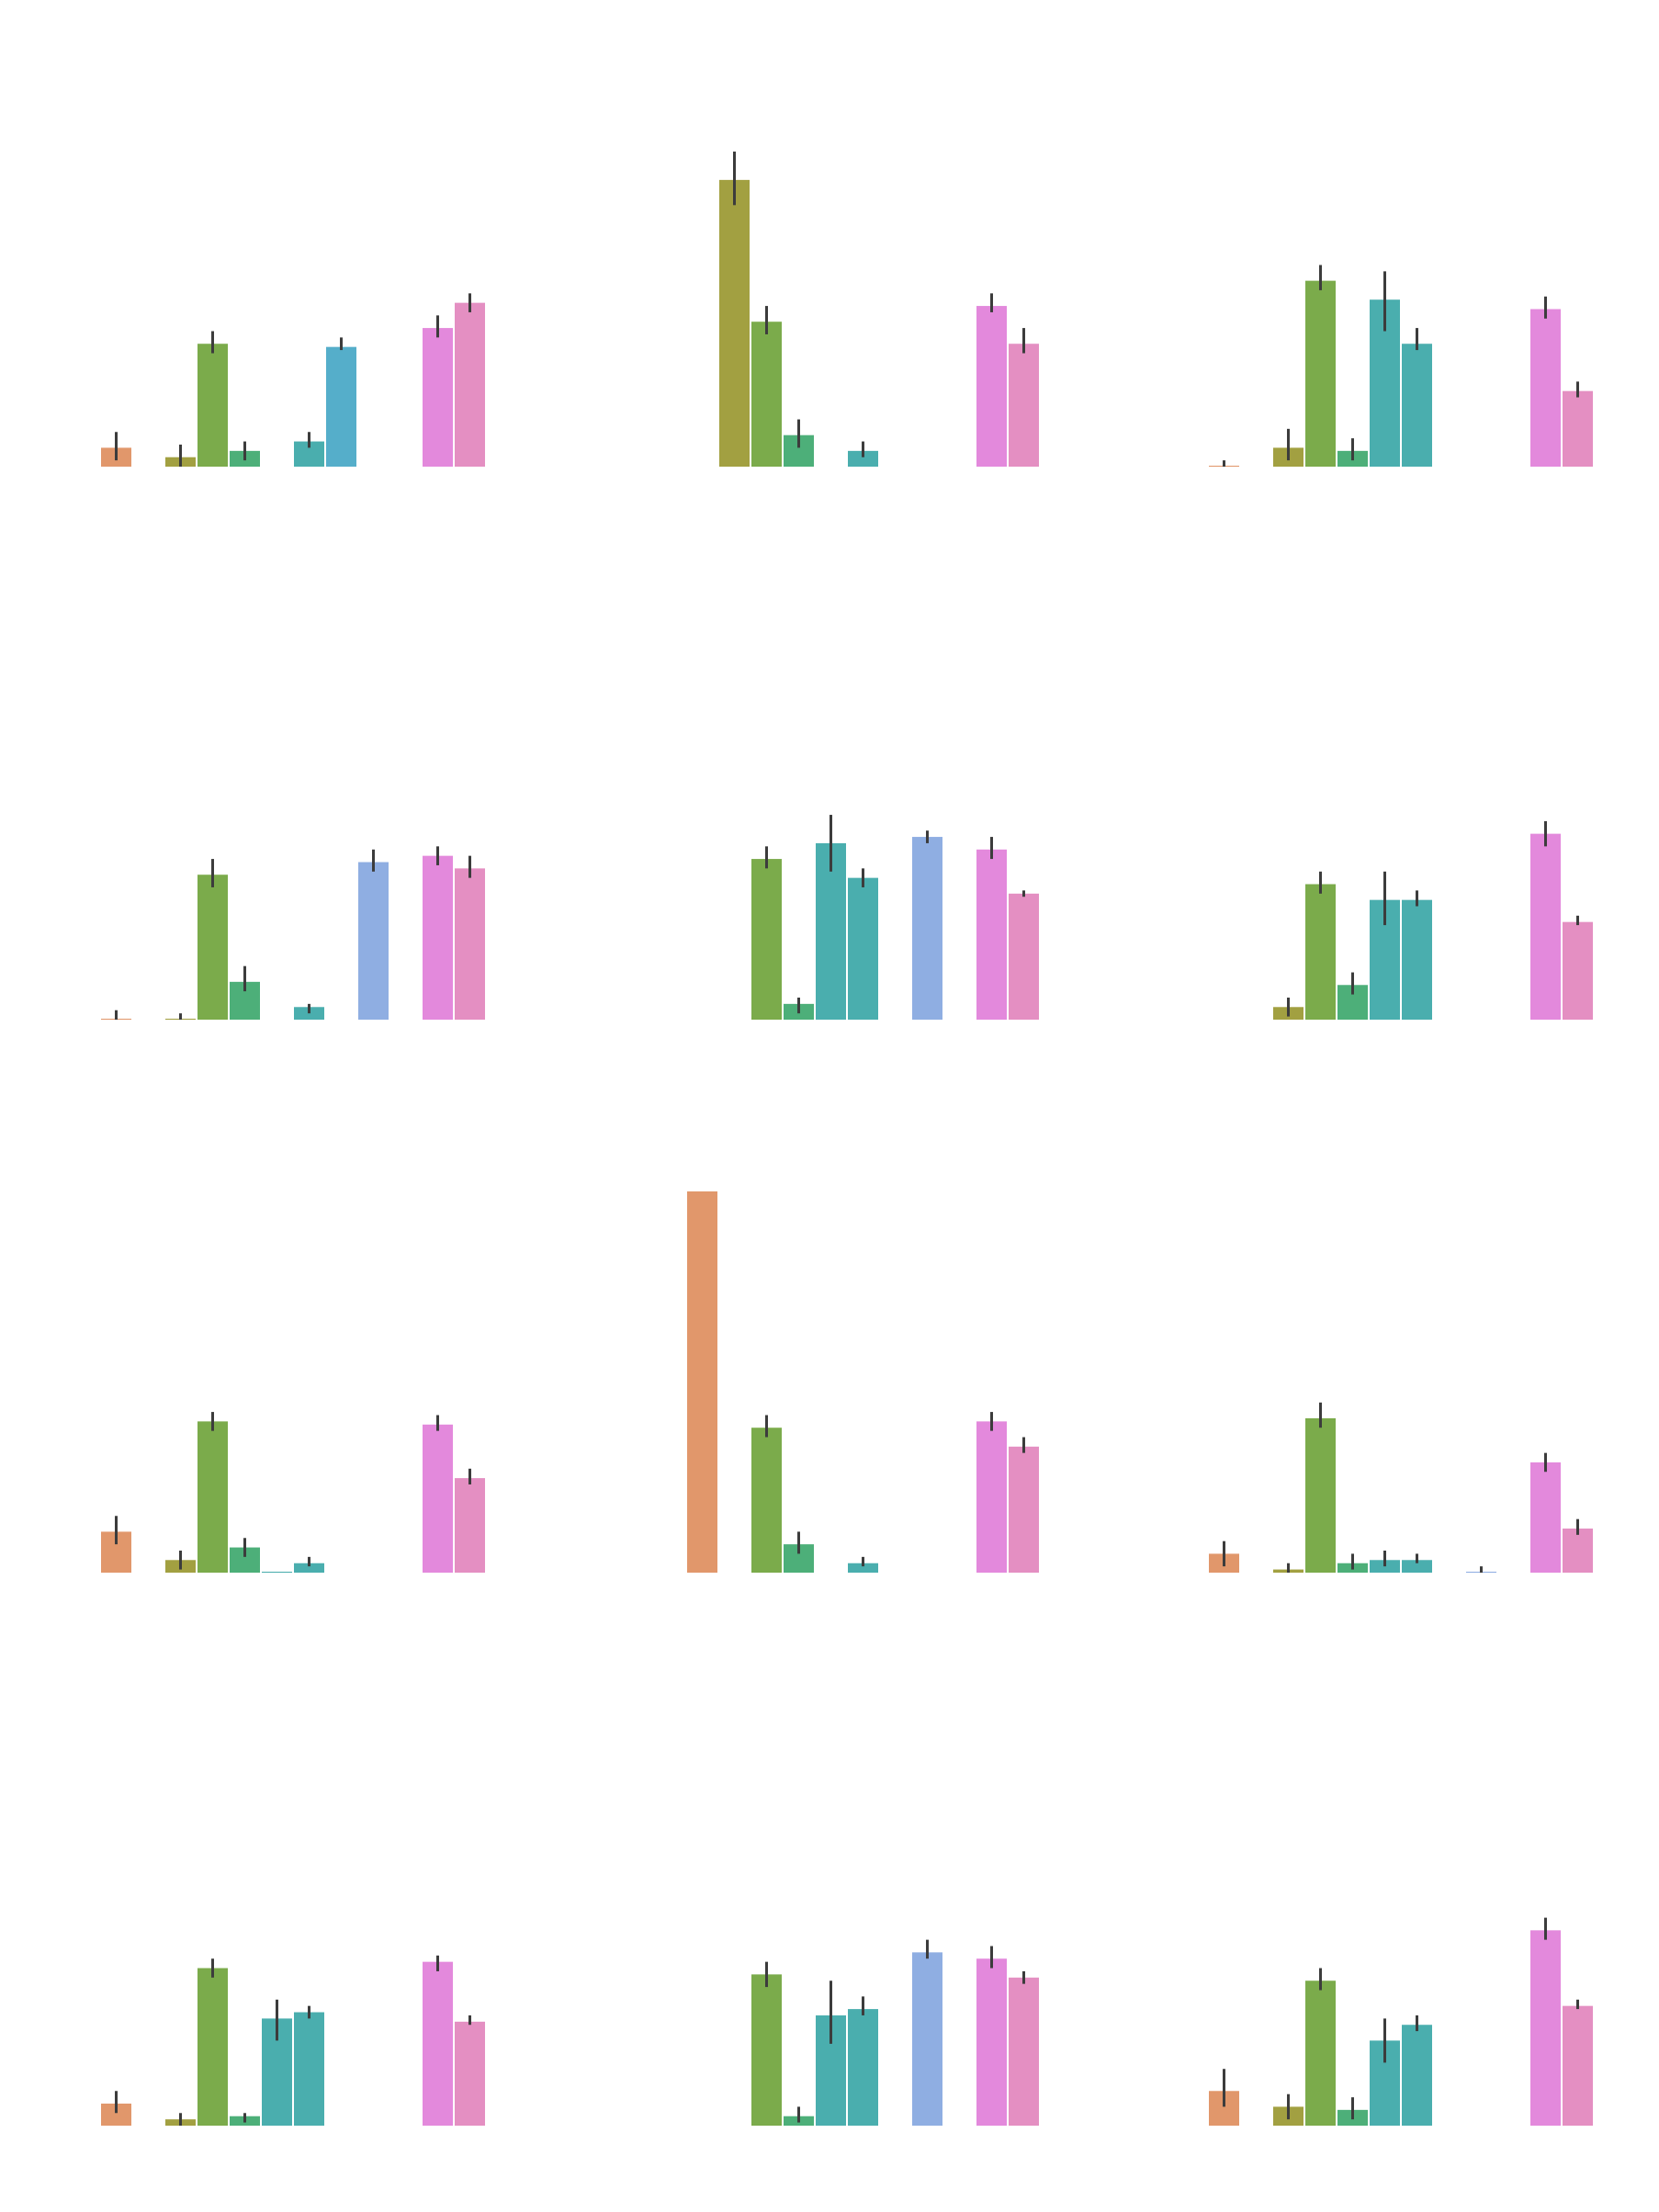 The width and height of the screenshot is (1659, 2212). What do you see at coordinates (1401, 366) in the screenshot?
I see `panel-row1-col3` at bounding box center [1401, 366].